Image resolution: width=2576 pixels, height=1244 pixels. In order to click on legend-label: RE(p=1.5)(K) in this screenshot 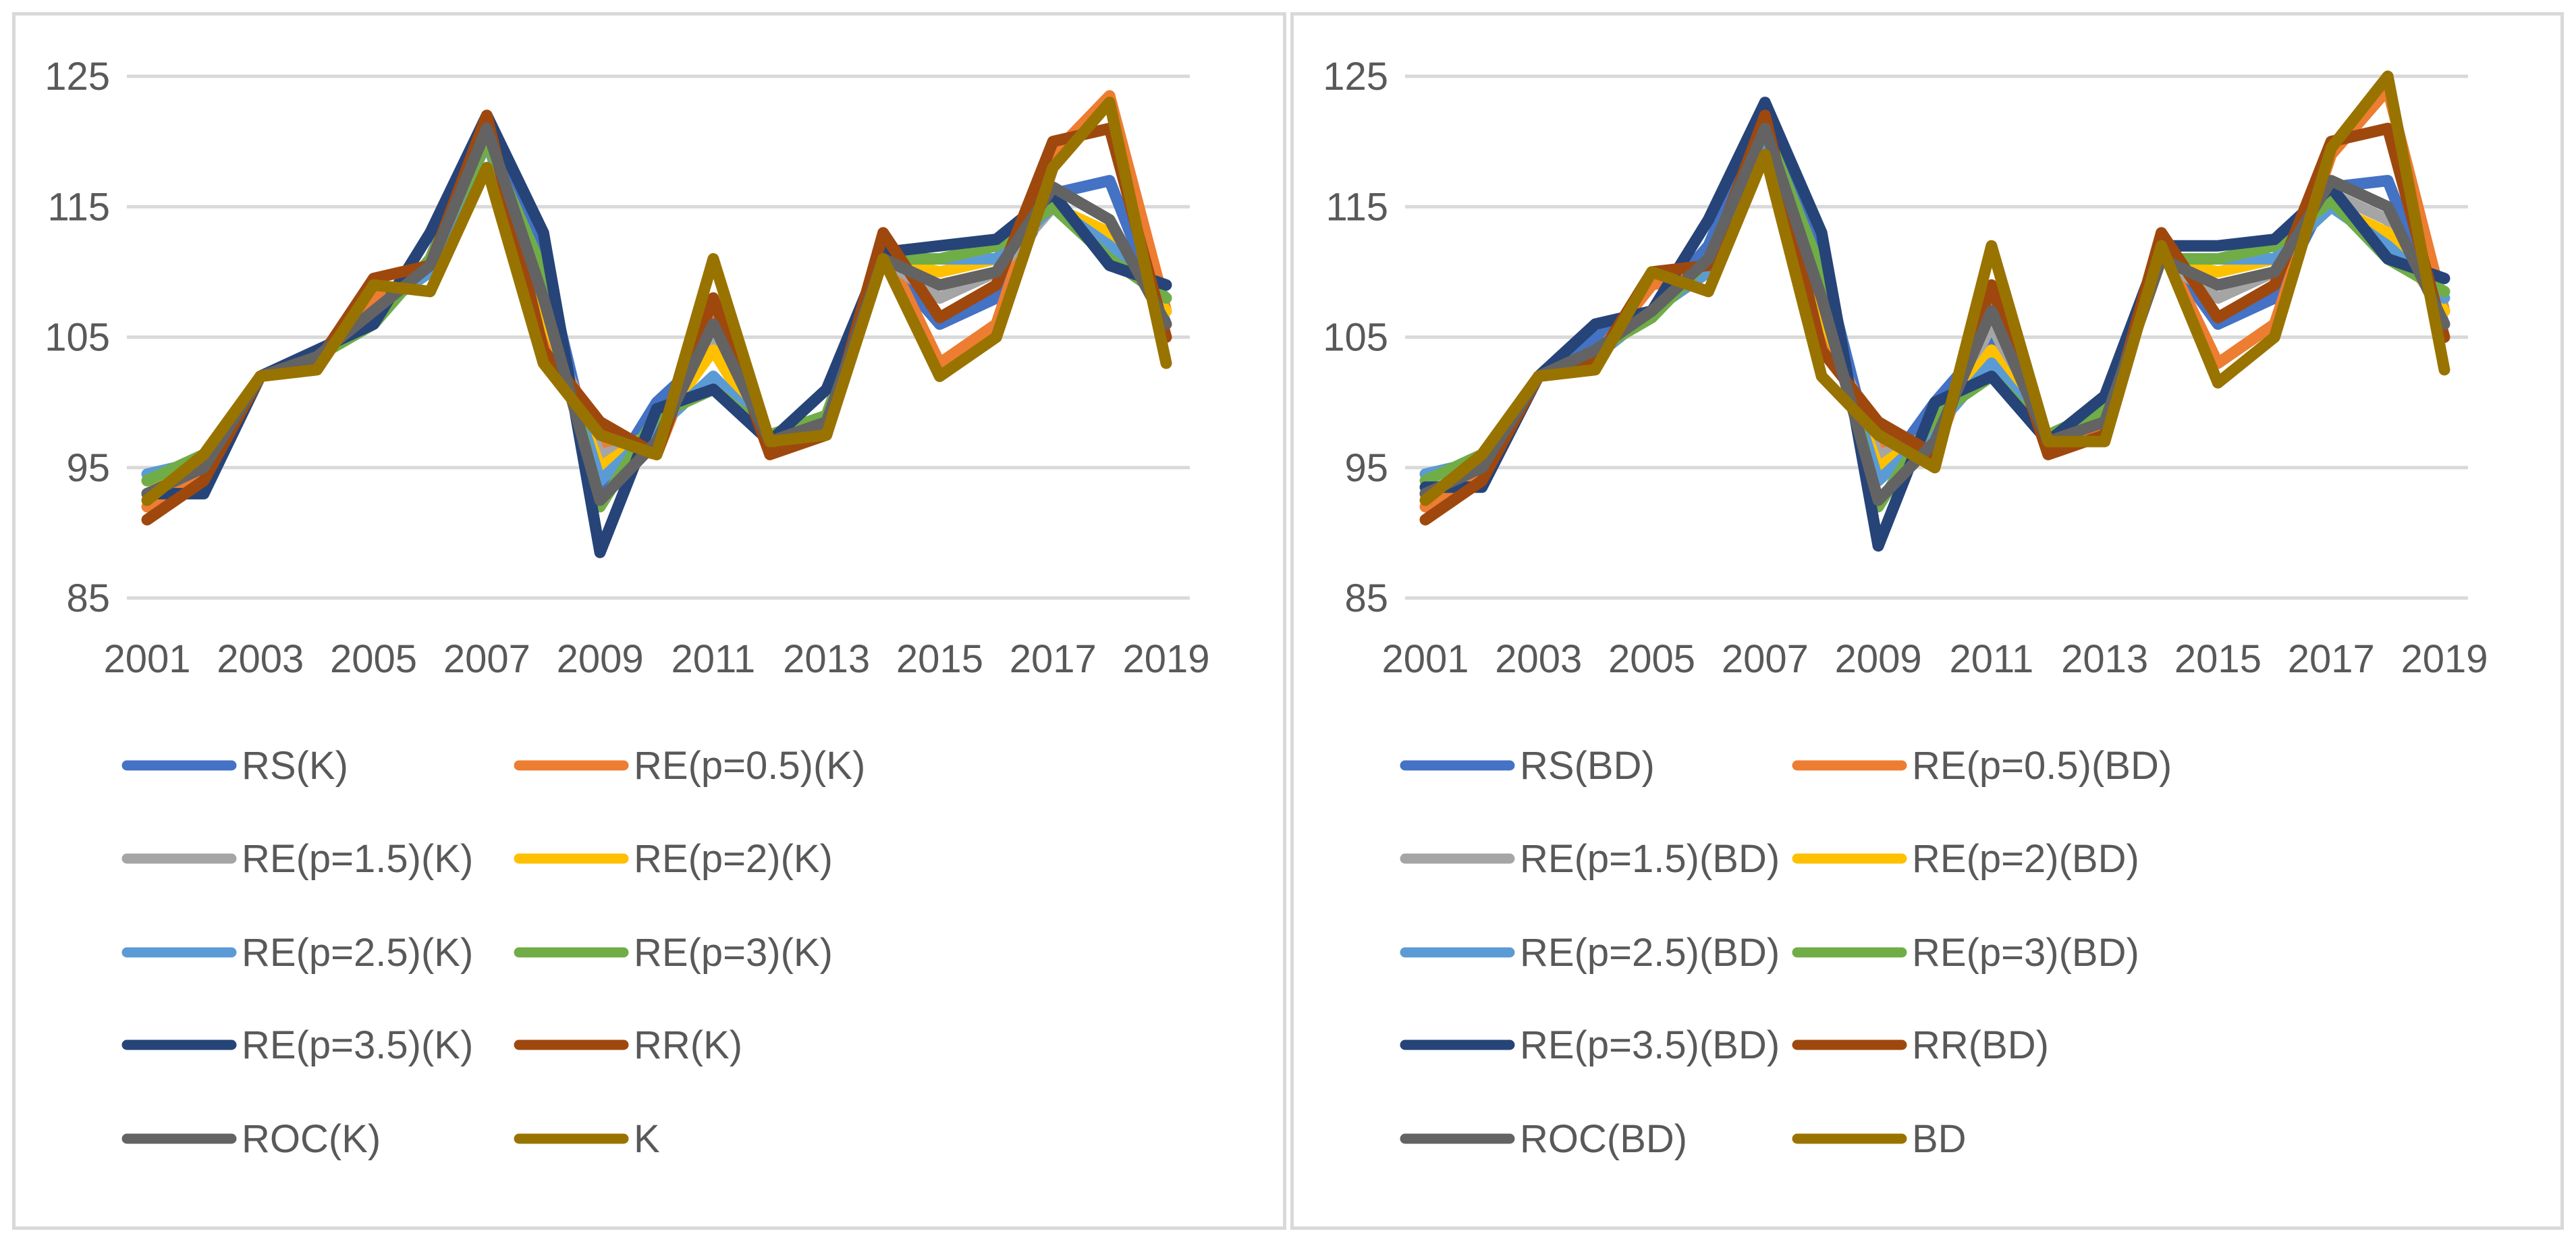, I will do `click(358, 859)`.